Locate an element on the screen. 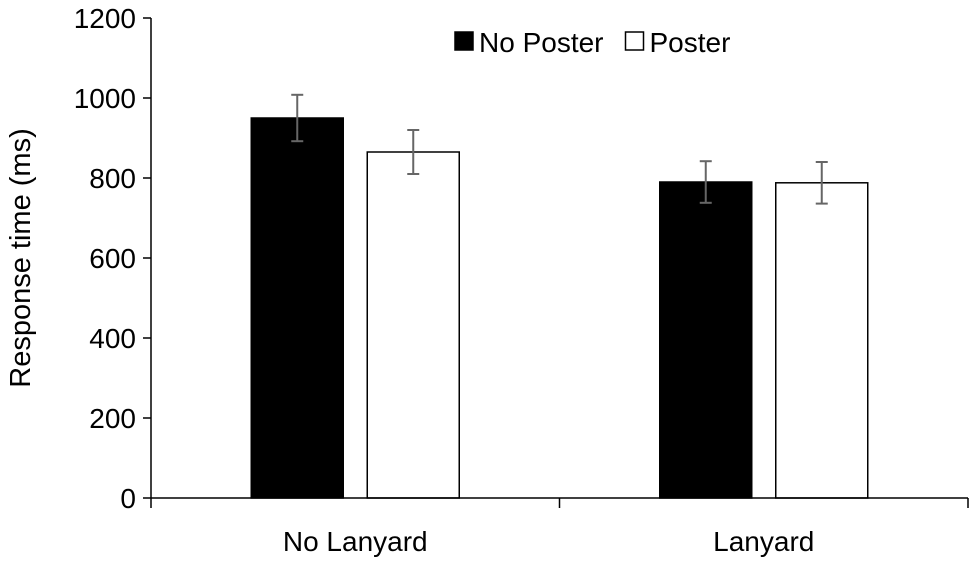 Image resolution: width=975 pixels, height=561 pixels. y-tick-label: 200 is located at coordinates (112, 418).